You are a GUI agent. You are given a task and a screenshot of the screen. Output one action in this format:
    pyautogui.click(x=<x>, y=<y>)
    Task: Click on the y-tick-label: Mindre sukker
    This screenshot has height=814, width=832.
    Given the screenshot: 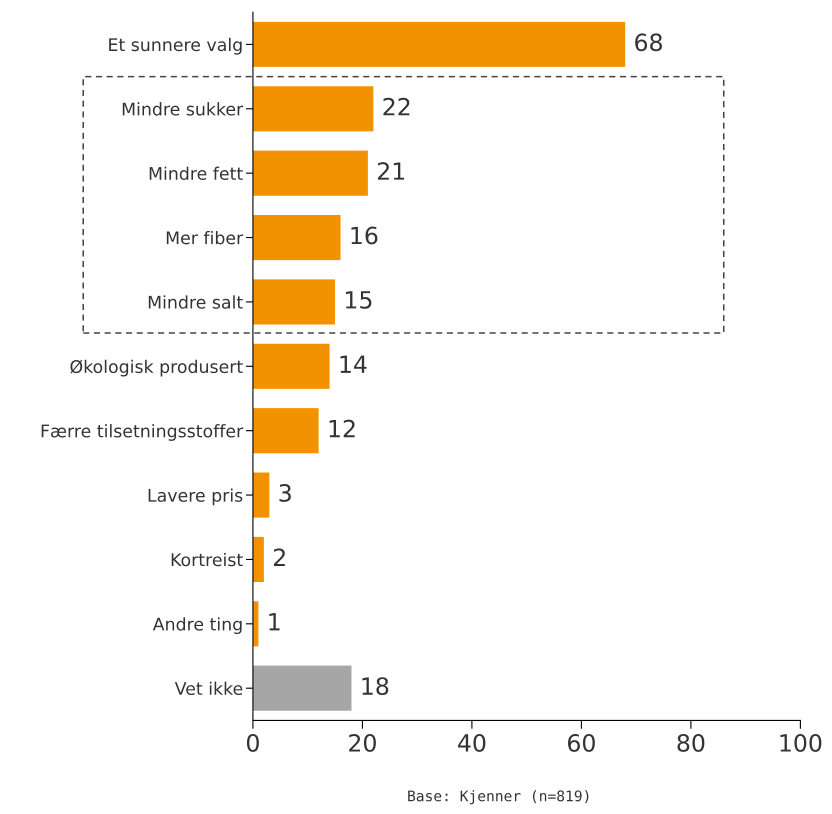 What is the action you would take?
    pyautogui.click(x=183, y=109)
    